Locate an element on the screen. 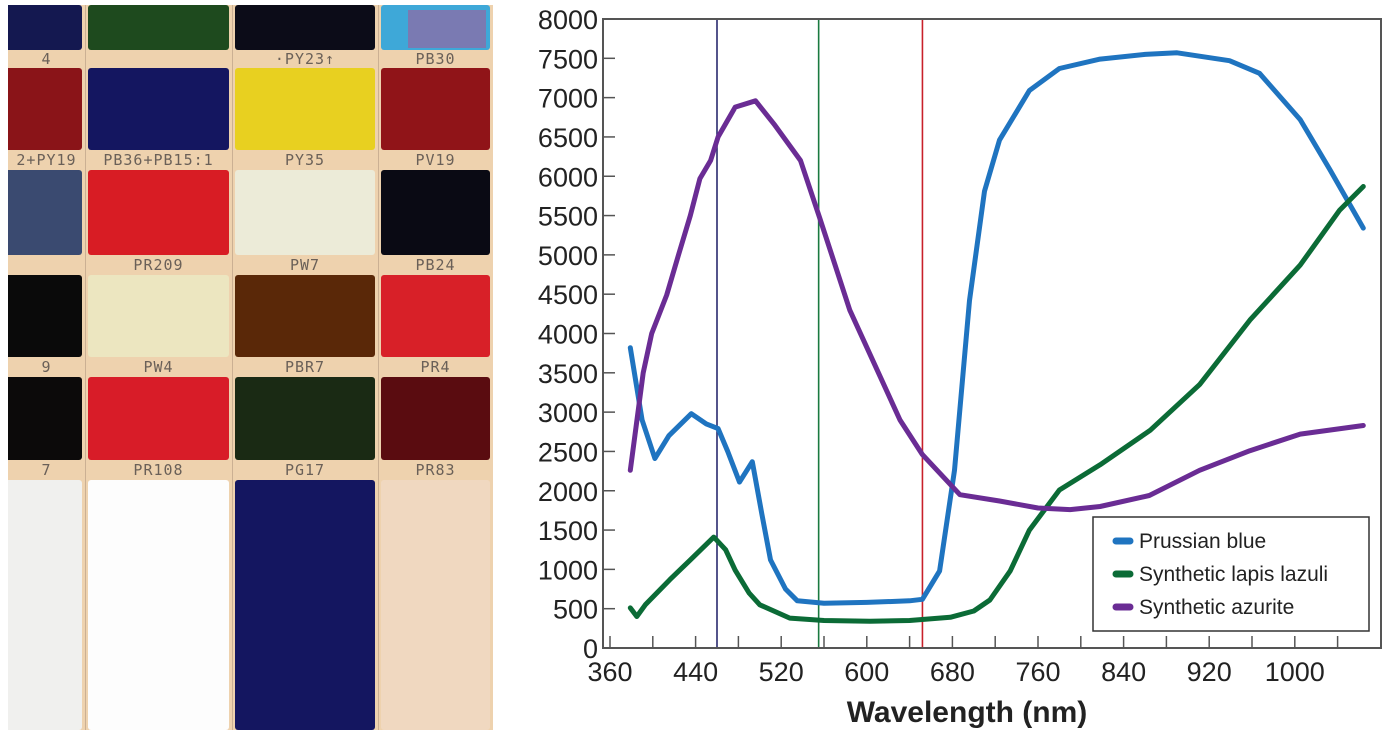  pigment-label: PR4 is located at coordinates (435, 367).